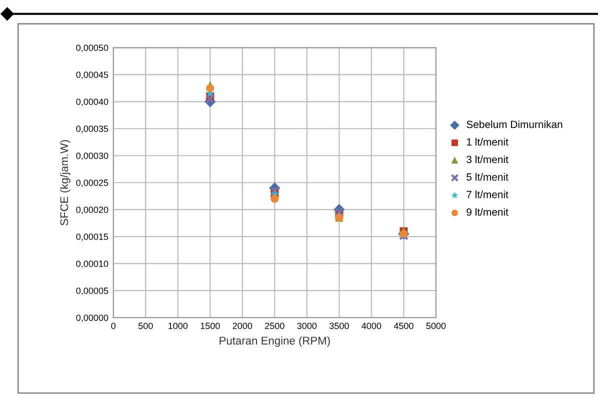 Image resolution: width=603 pixels, height=397 pixels. I want to click on legend-label: 5 lt/menit, so click(487, 177).